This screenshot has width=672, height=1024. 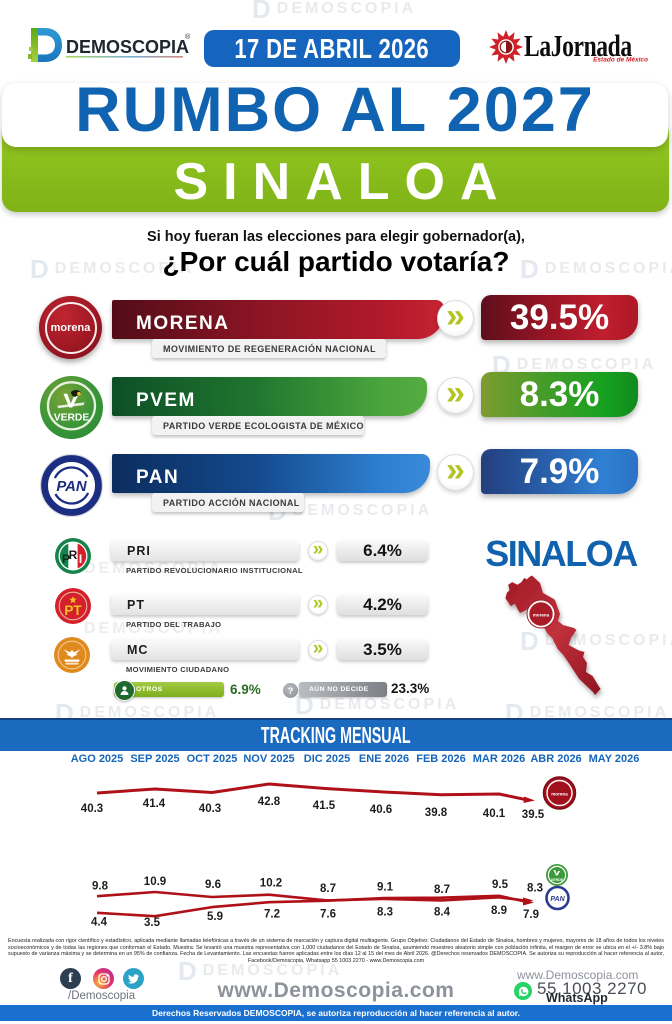 I want to click on svg-text: R, so click(x=73, y=555).